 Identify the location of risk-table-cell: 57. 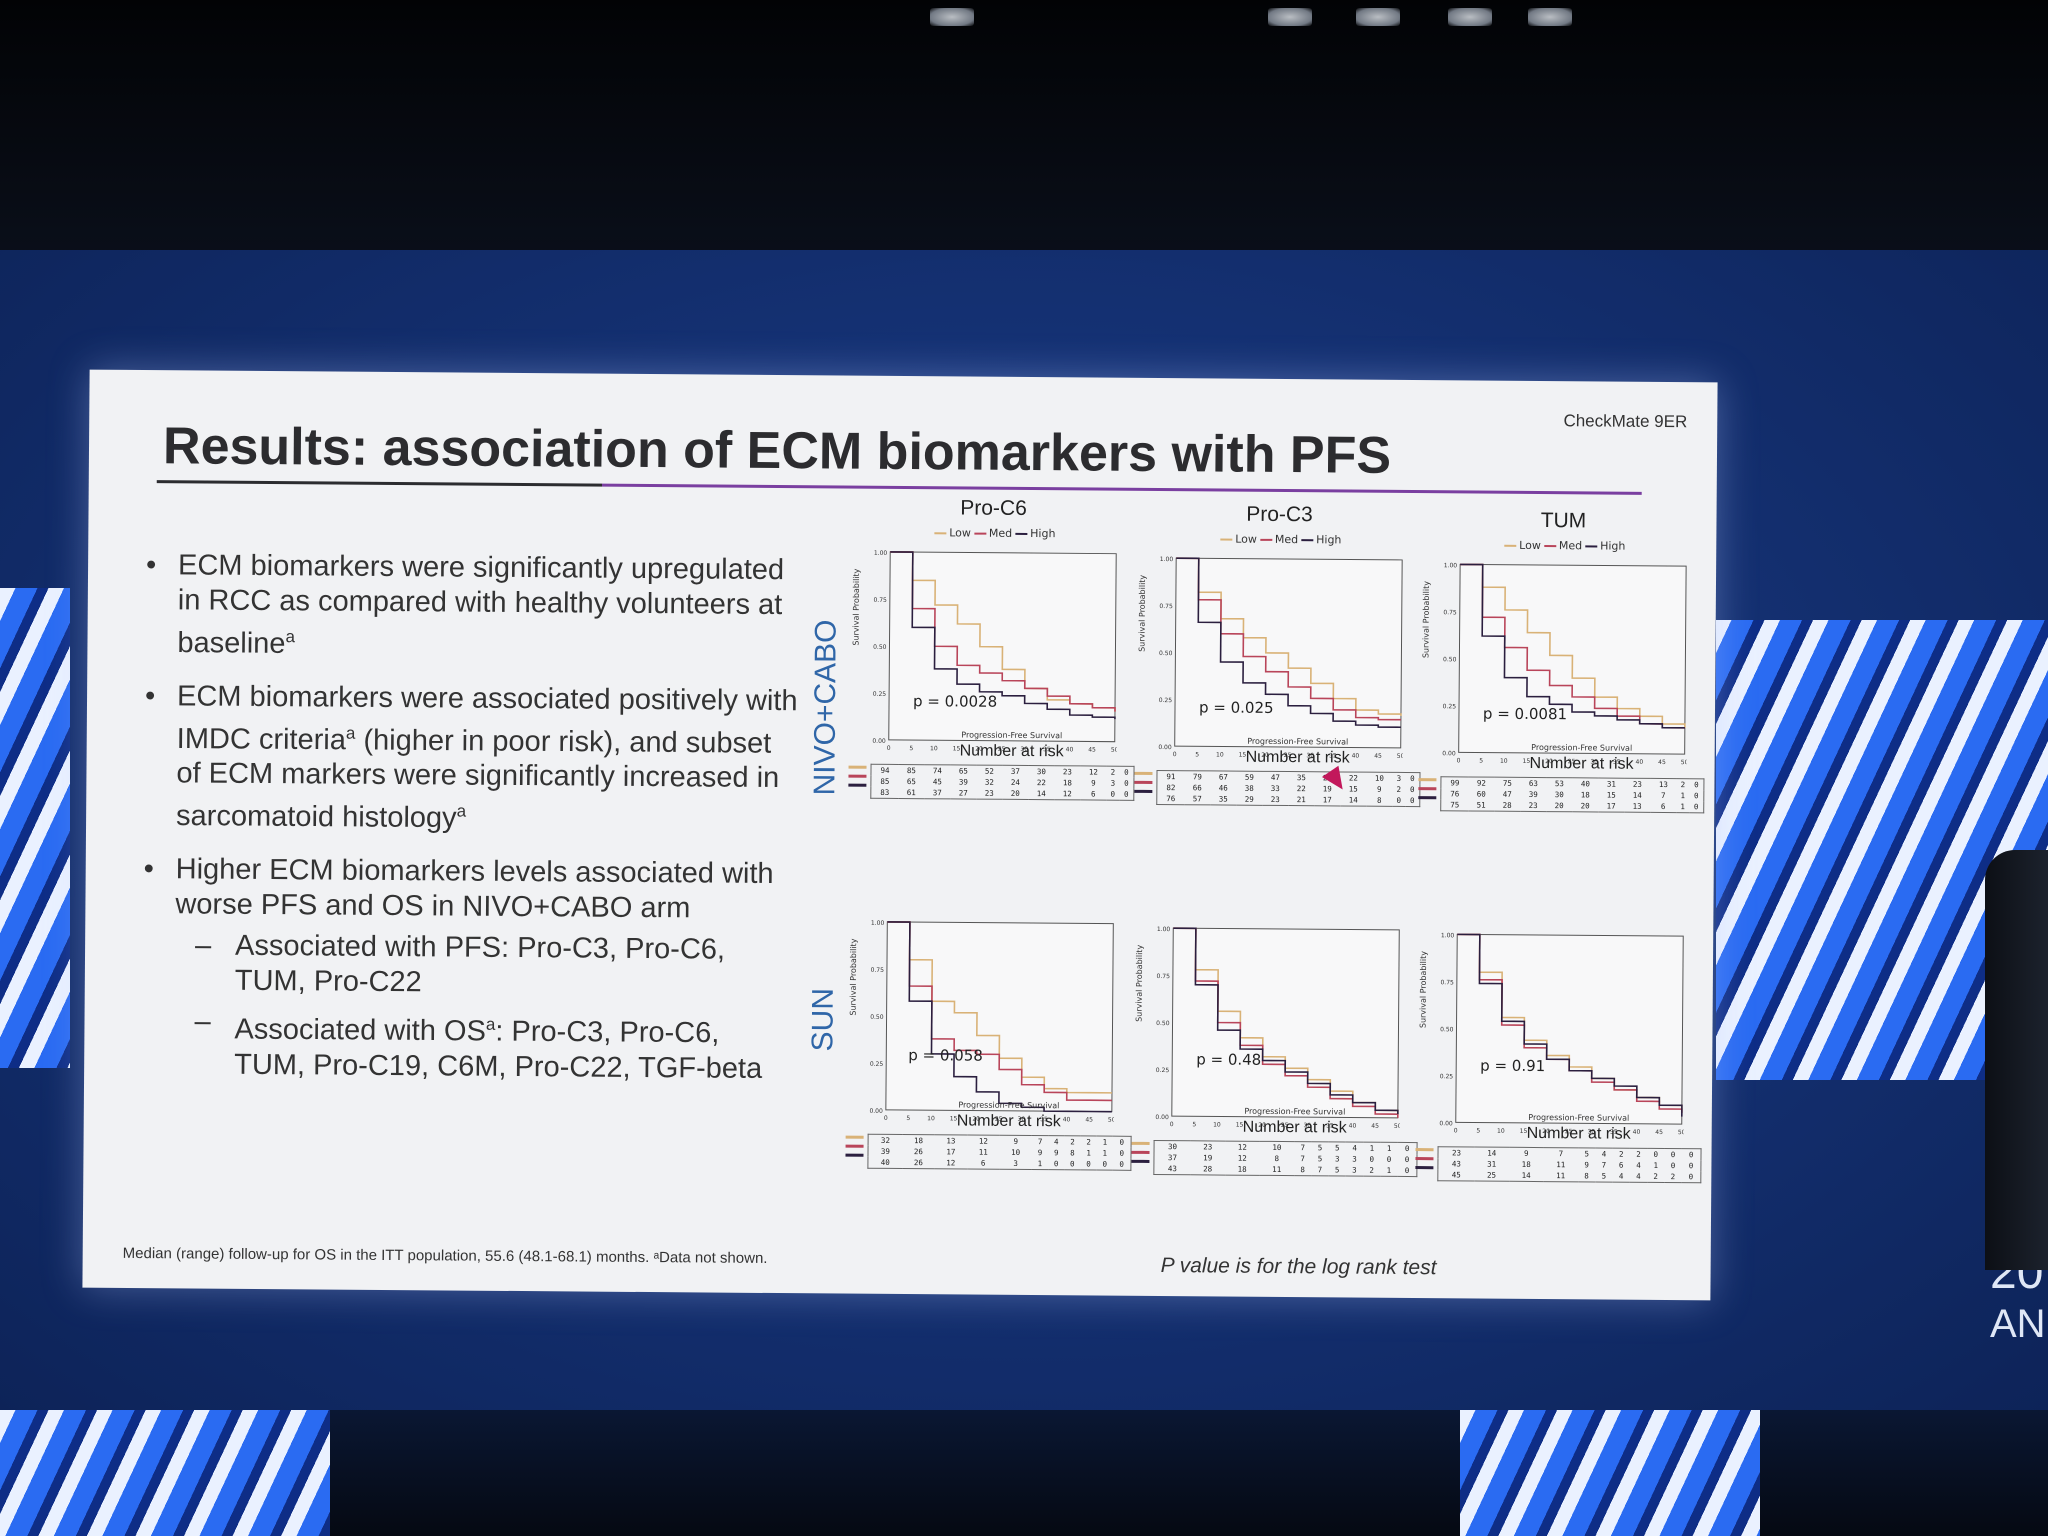
(1197, 799).